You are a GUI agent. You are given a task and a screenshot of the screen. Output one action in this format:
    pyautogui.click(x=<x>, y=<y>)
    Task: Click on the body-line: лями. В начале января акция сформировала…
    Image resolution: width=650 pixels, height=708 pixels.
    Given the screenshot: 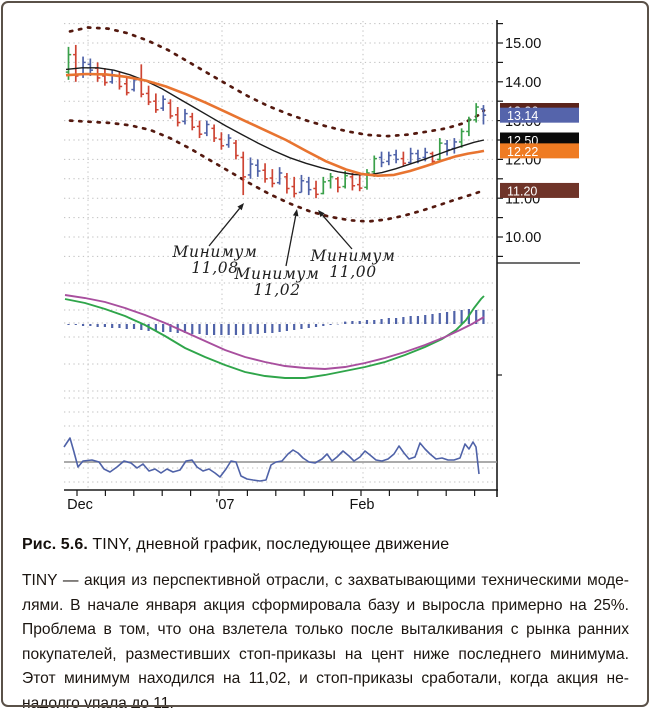 What is the action you would take?
    pyautogui.click(x=325, y=605)
    